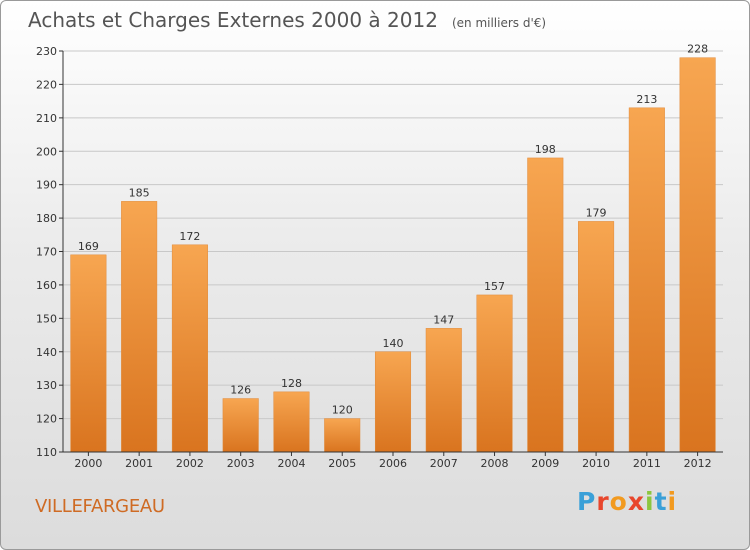  What do you see at coordinates (189, 236) in the screenshot?
I see `data-label: 172` at bounding box center [189, 236].